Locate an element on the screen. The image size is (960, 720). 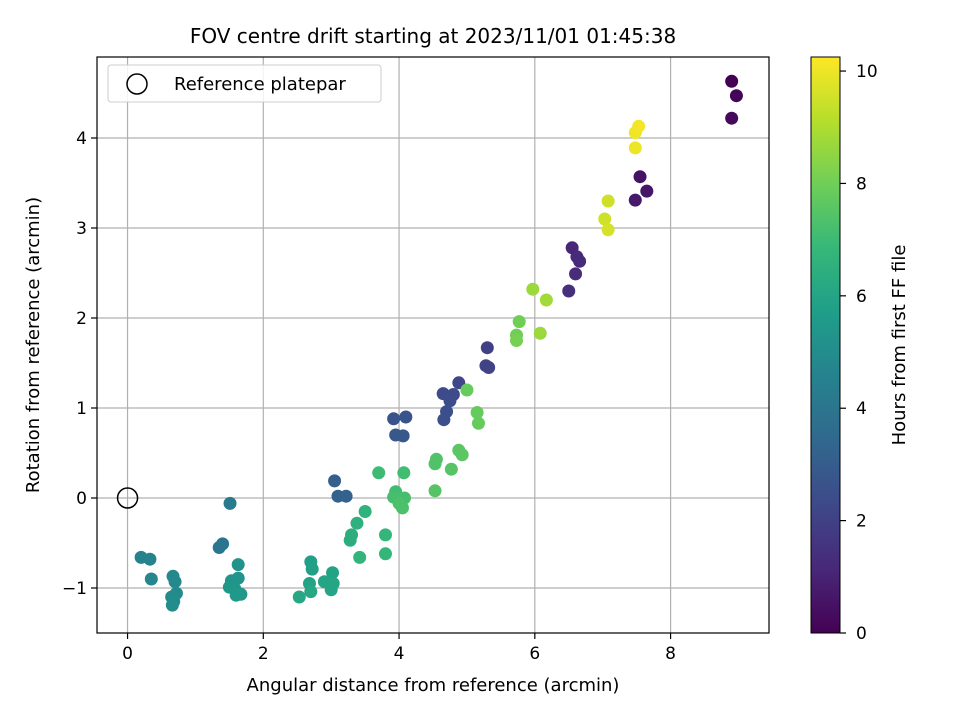
legend: Reference platepar is located at coordinates (244, 83).